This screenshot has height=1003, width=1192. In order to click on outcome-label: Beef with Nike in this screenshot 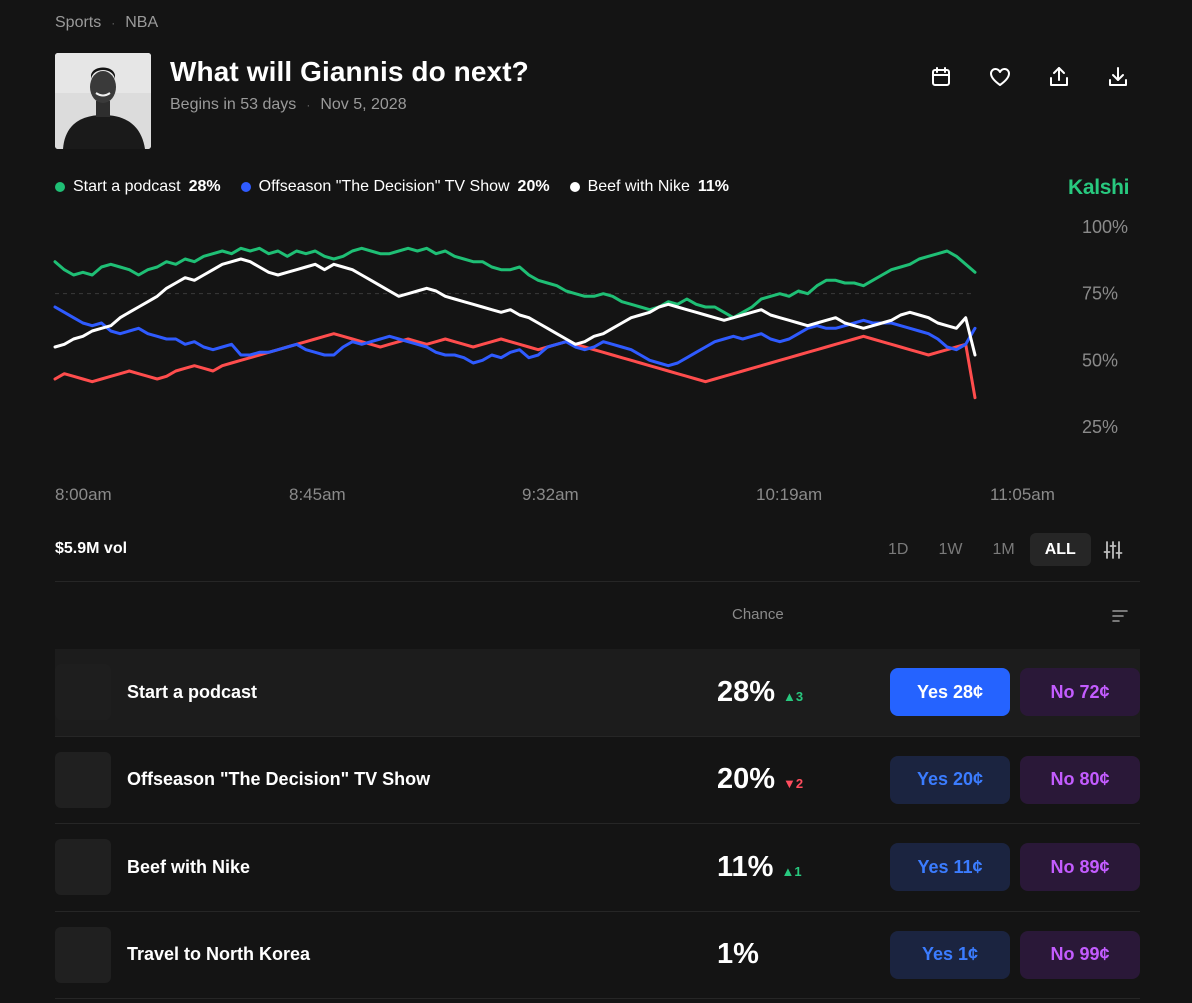, I will do `click(189, 866)`.